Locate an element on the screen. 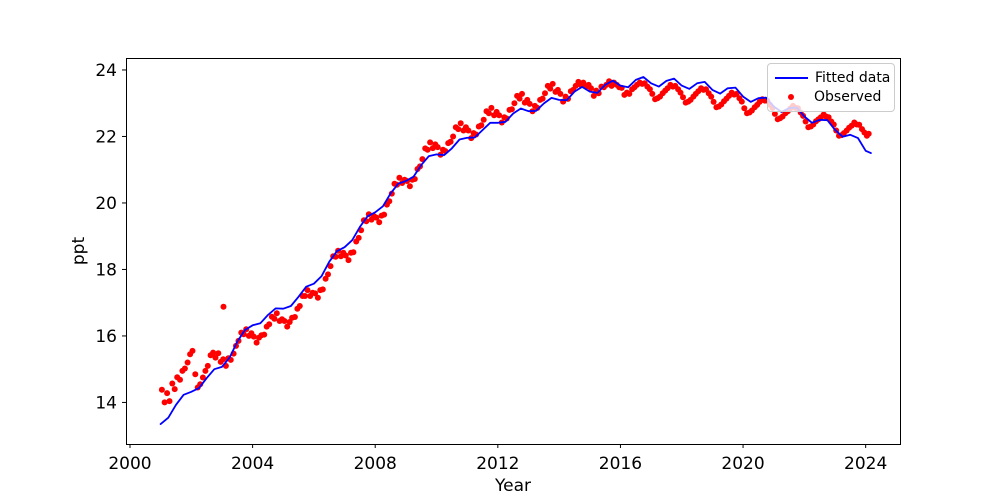 The image size is (1000, 500). x-tick-label: 2020 is located at coordinates (742, 464).